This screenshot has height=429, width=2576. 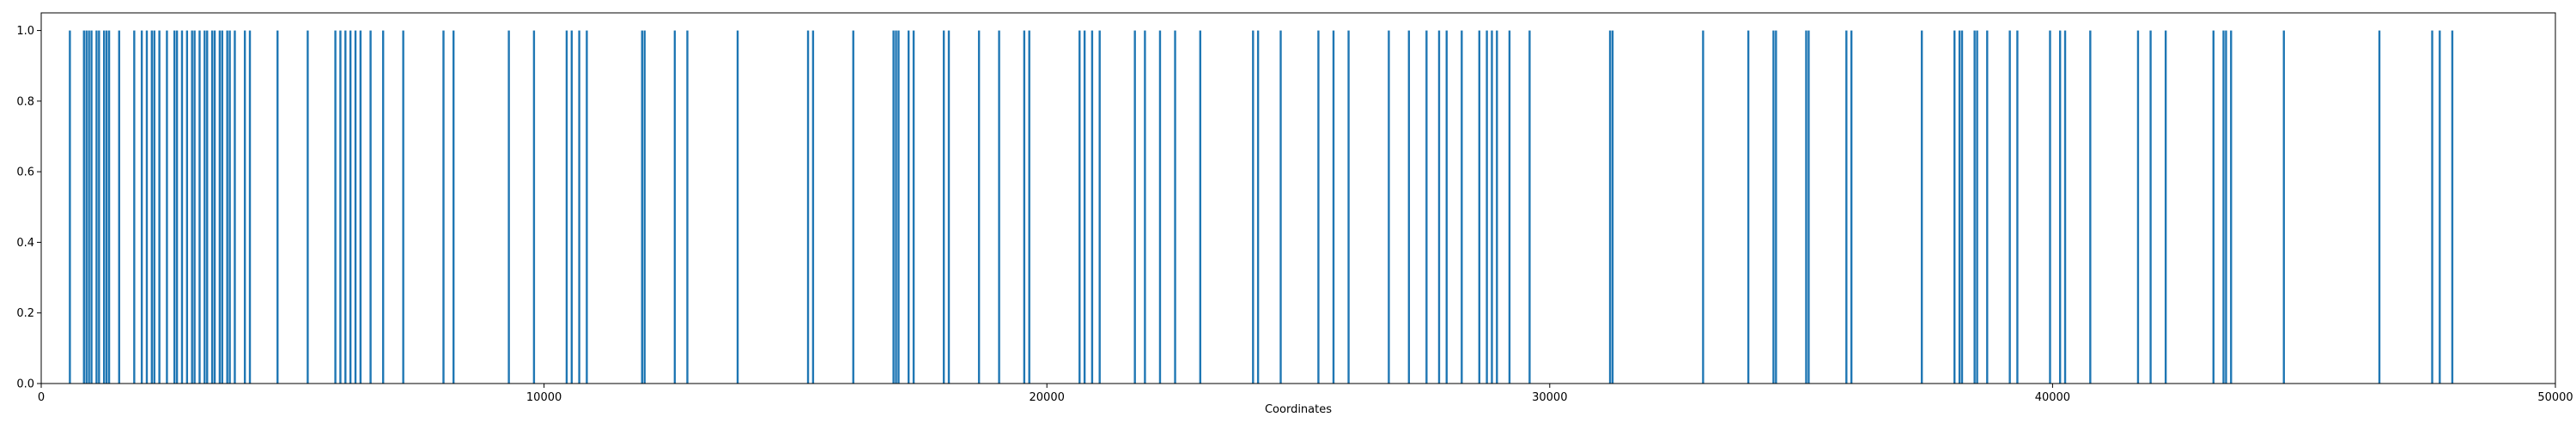 I want to click on x-tick-label: 20000, so click(x=1047, y=398).